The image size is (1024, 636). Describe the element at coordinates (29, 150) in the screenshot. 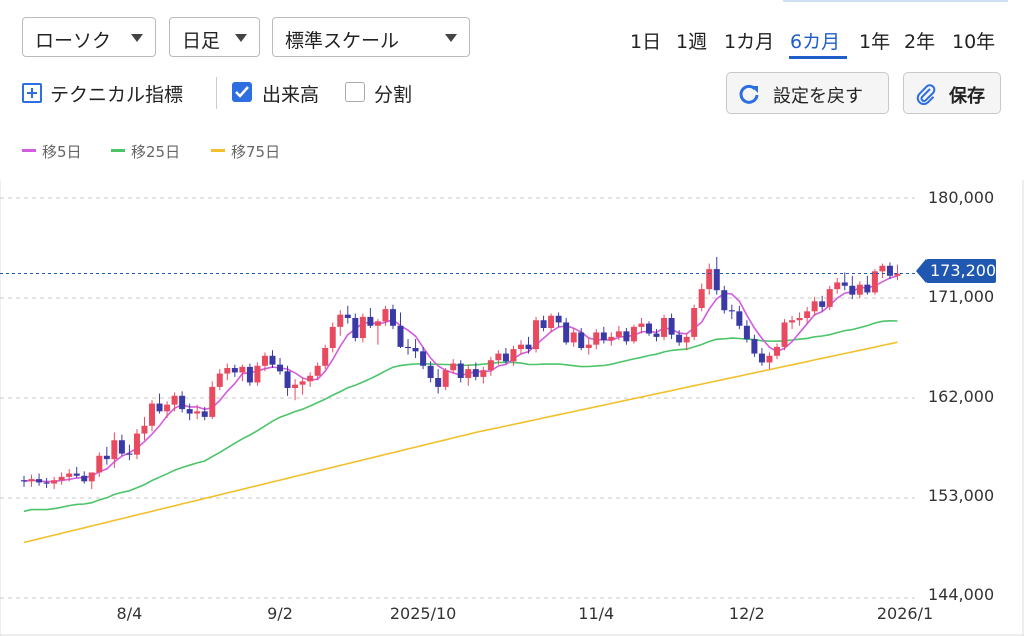

I see `legend-ma5-swatch` at that location.